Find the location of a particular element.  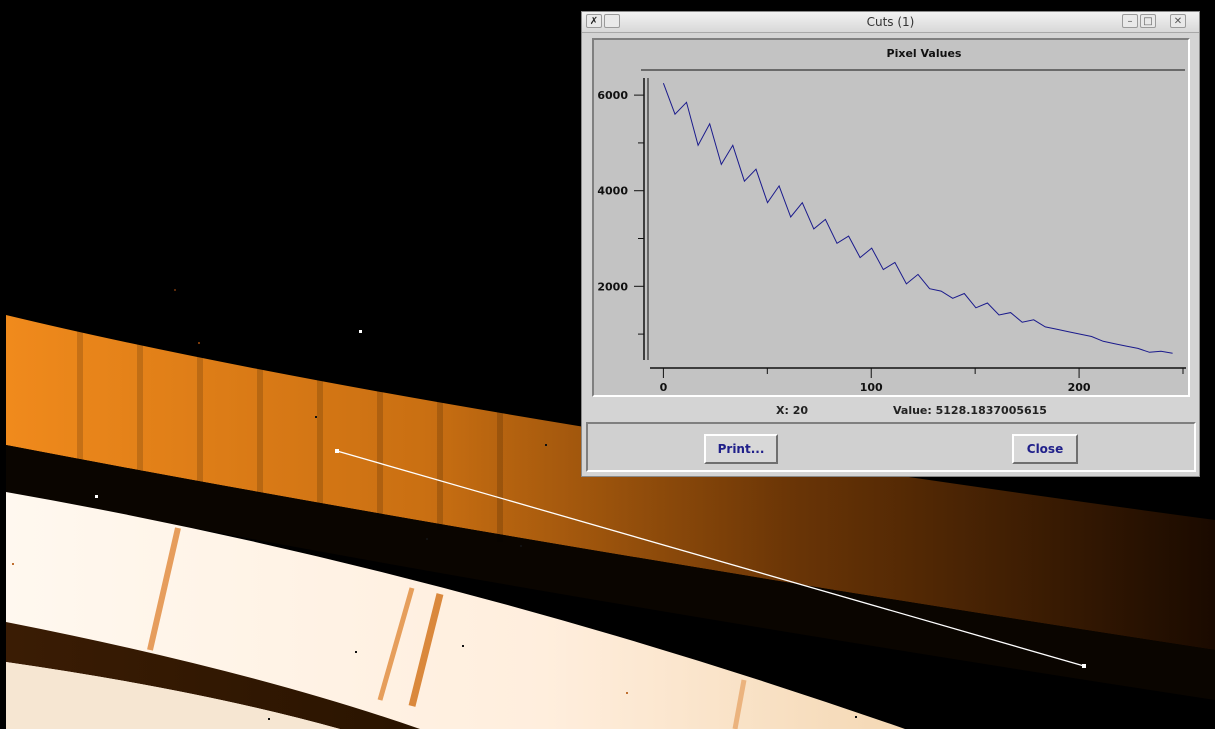

y-tick-label: 4000 is located at coordinates (612, 191).